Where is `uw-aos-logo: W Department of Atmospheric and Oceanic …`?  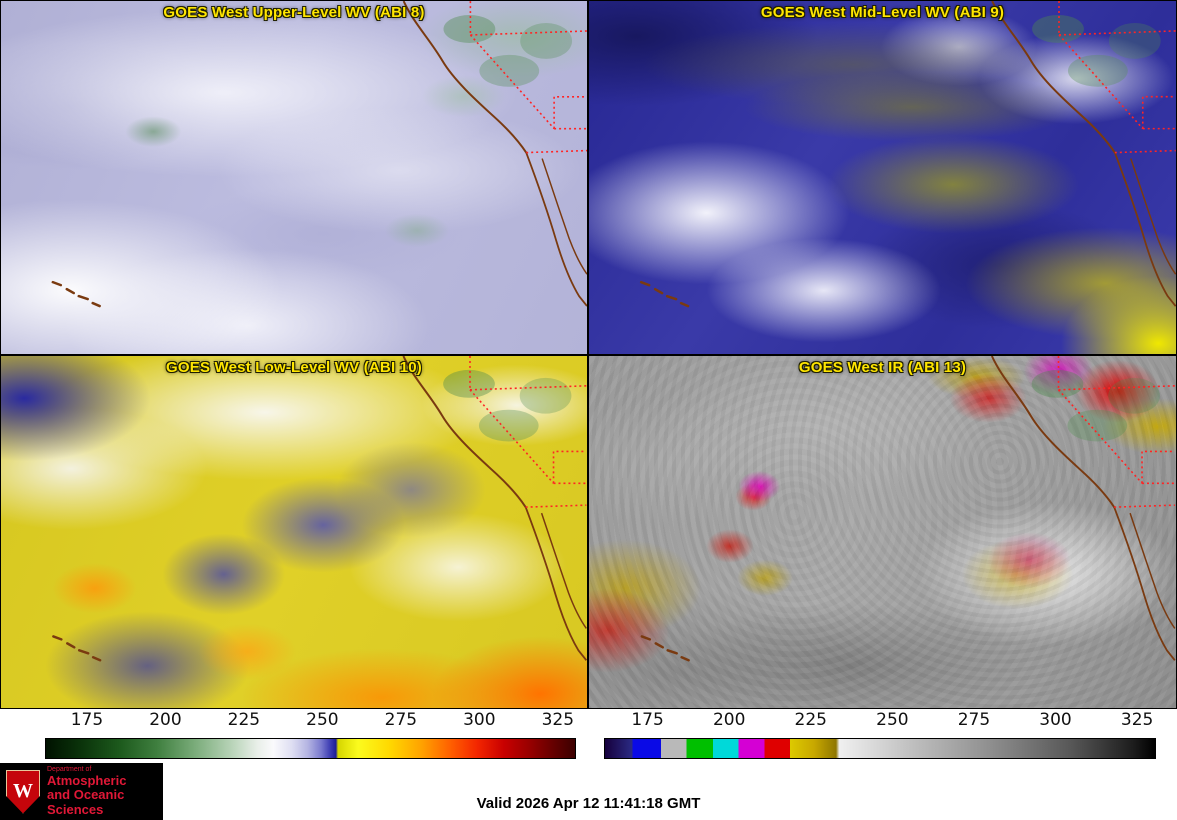 uw-aos-logo: W Department of Atmospheric and Oceanic … is located at coordinates (81, 791).